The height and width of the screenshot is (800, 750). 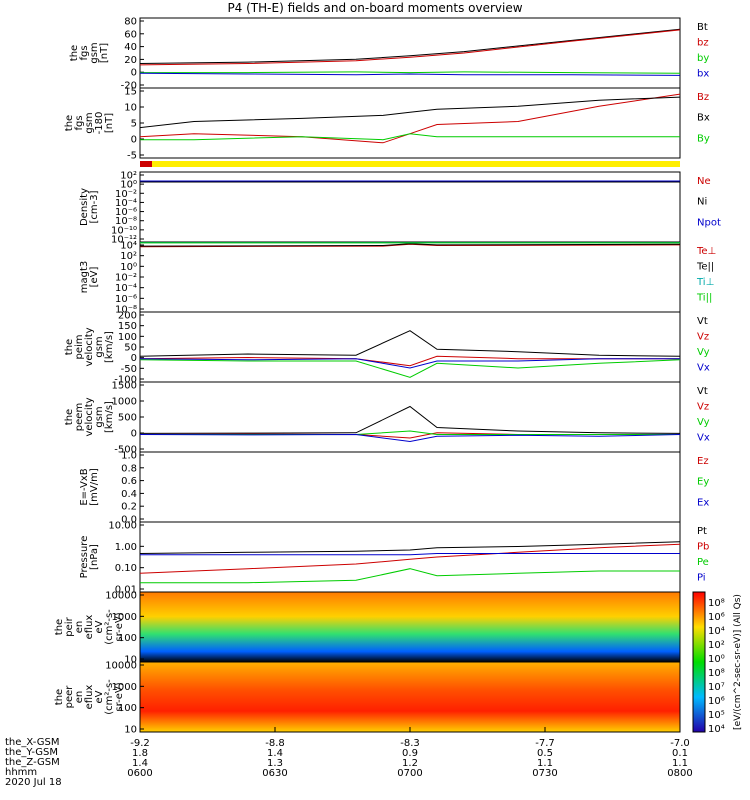 What do you see at coordinates (130, 47) in the screenshot?
I see `ytick-label: 40` at bounding box center [130, 47].